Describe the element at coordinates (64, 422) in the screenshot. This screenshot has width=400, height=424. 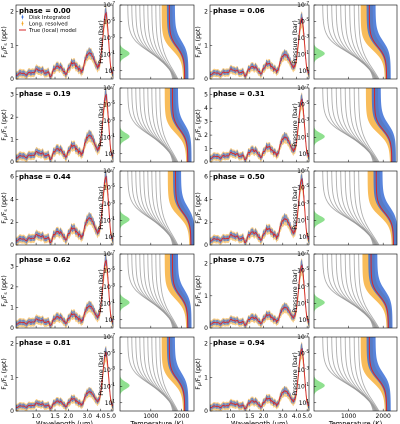
I see `spectrum-x-label: Wavelength (um)` at that location.